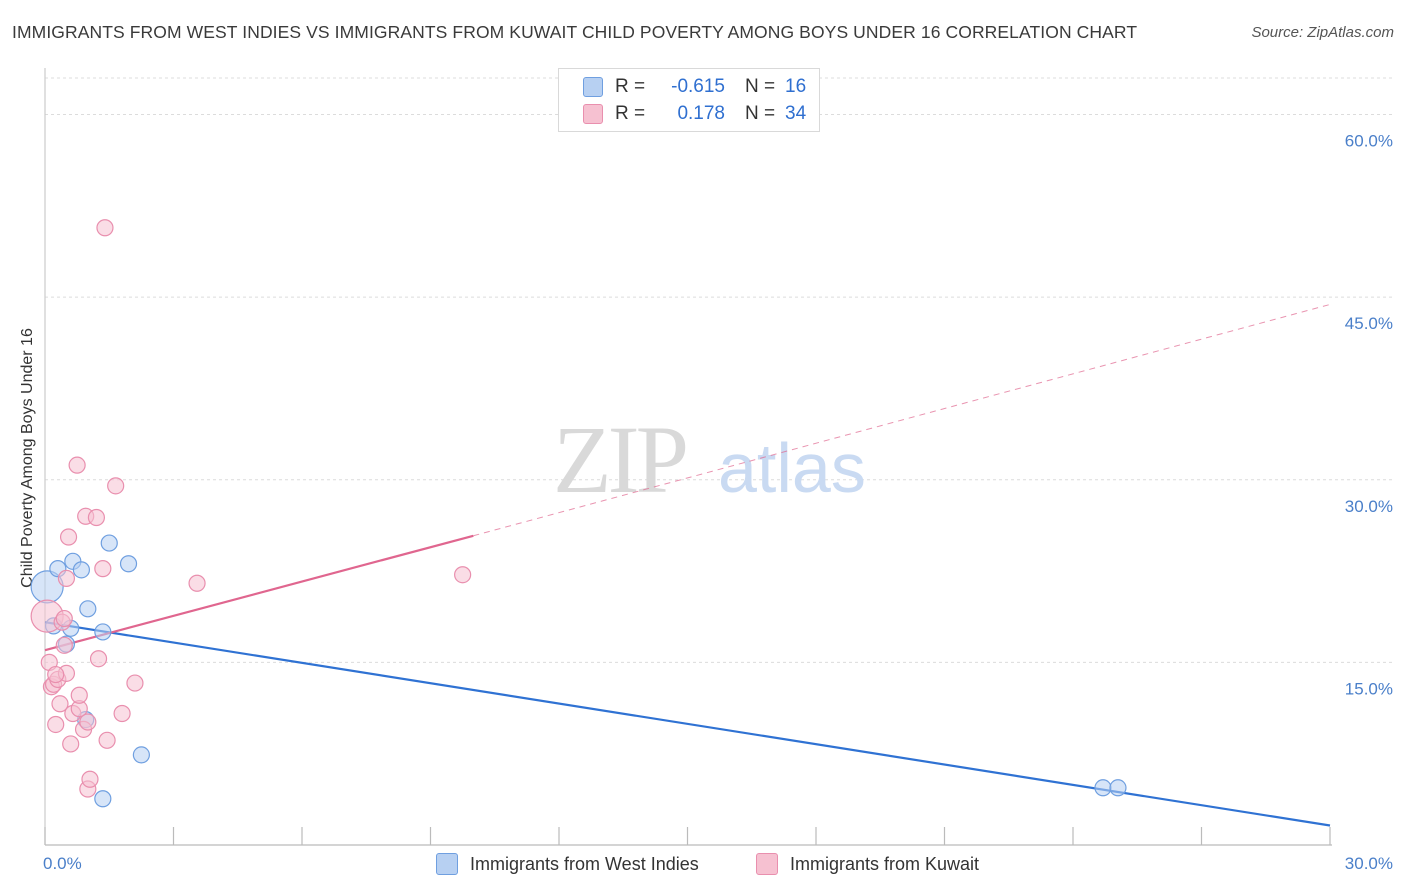 The height and width of the screenshot is (892, 1406). I want to click on series-legend-west-indies: Immigrants from West Indies, so click(567, 864).